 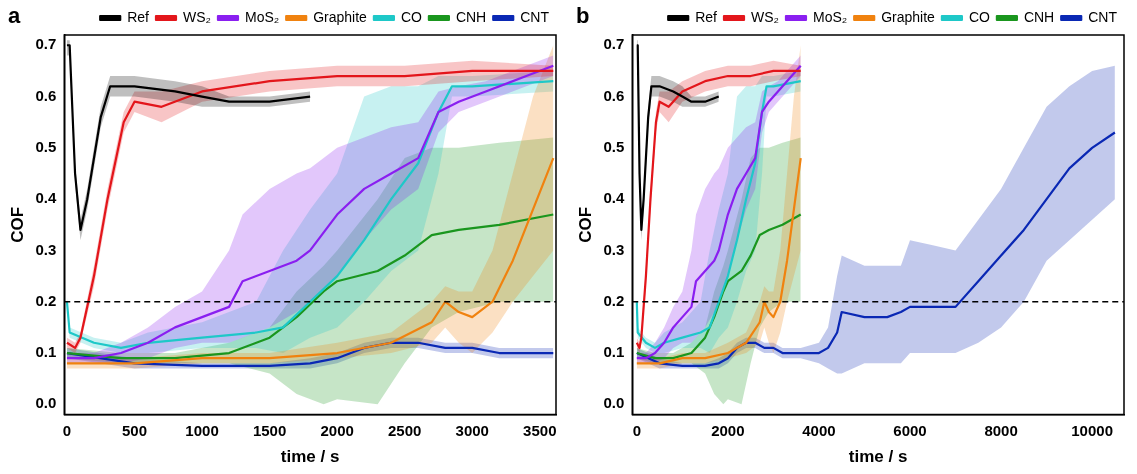 I want to click on x-tick-label: 500, so click(x=134, y=430).